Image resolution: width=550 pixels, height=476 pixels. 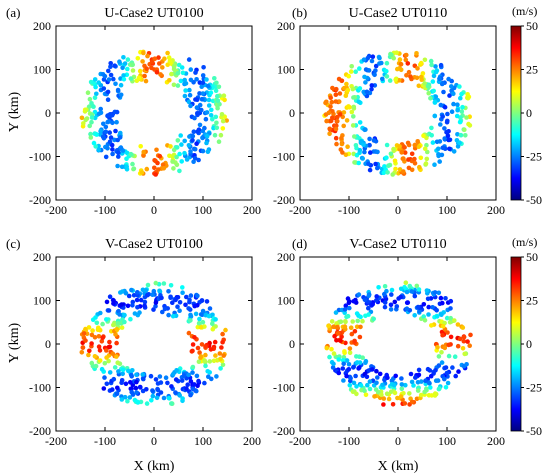 What do you see at coordinates (40, 200) in the screenshot?
I see `y-tick-label: -200` at bounding box center [40, 200].